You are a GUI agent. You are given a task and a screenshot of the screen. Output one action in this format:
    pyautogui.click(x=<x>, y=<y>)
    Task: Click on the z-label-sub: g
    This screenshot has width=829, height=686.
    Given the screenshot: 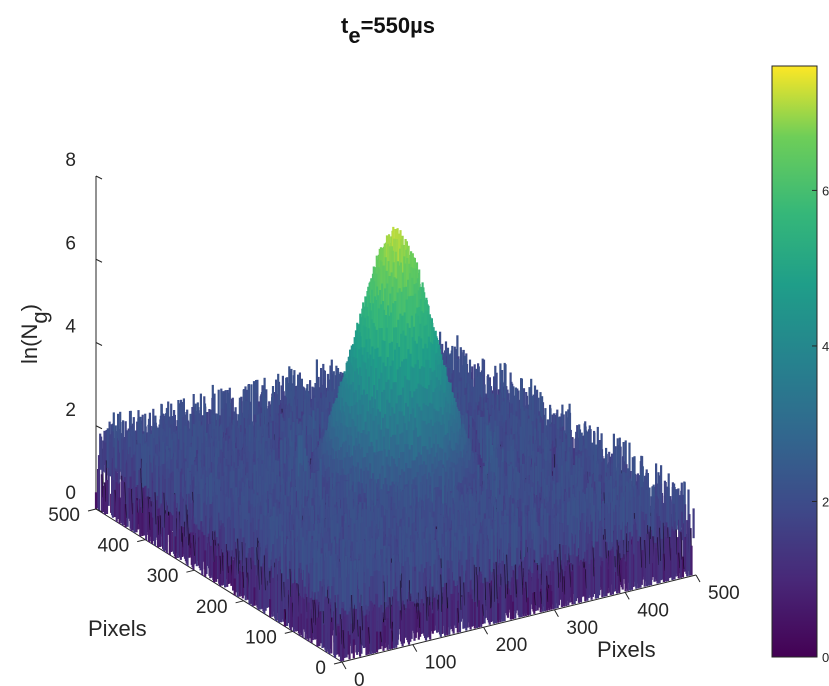 What is the action you would take?
    pyautogui.click(x=39, y=317)
    